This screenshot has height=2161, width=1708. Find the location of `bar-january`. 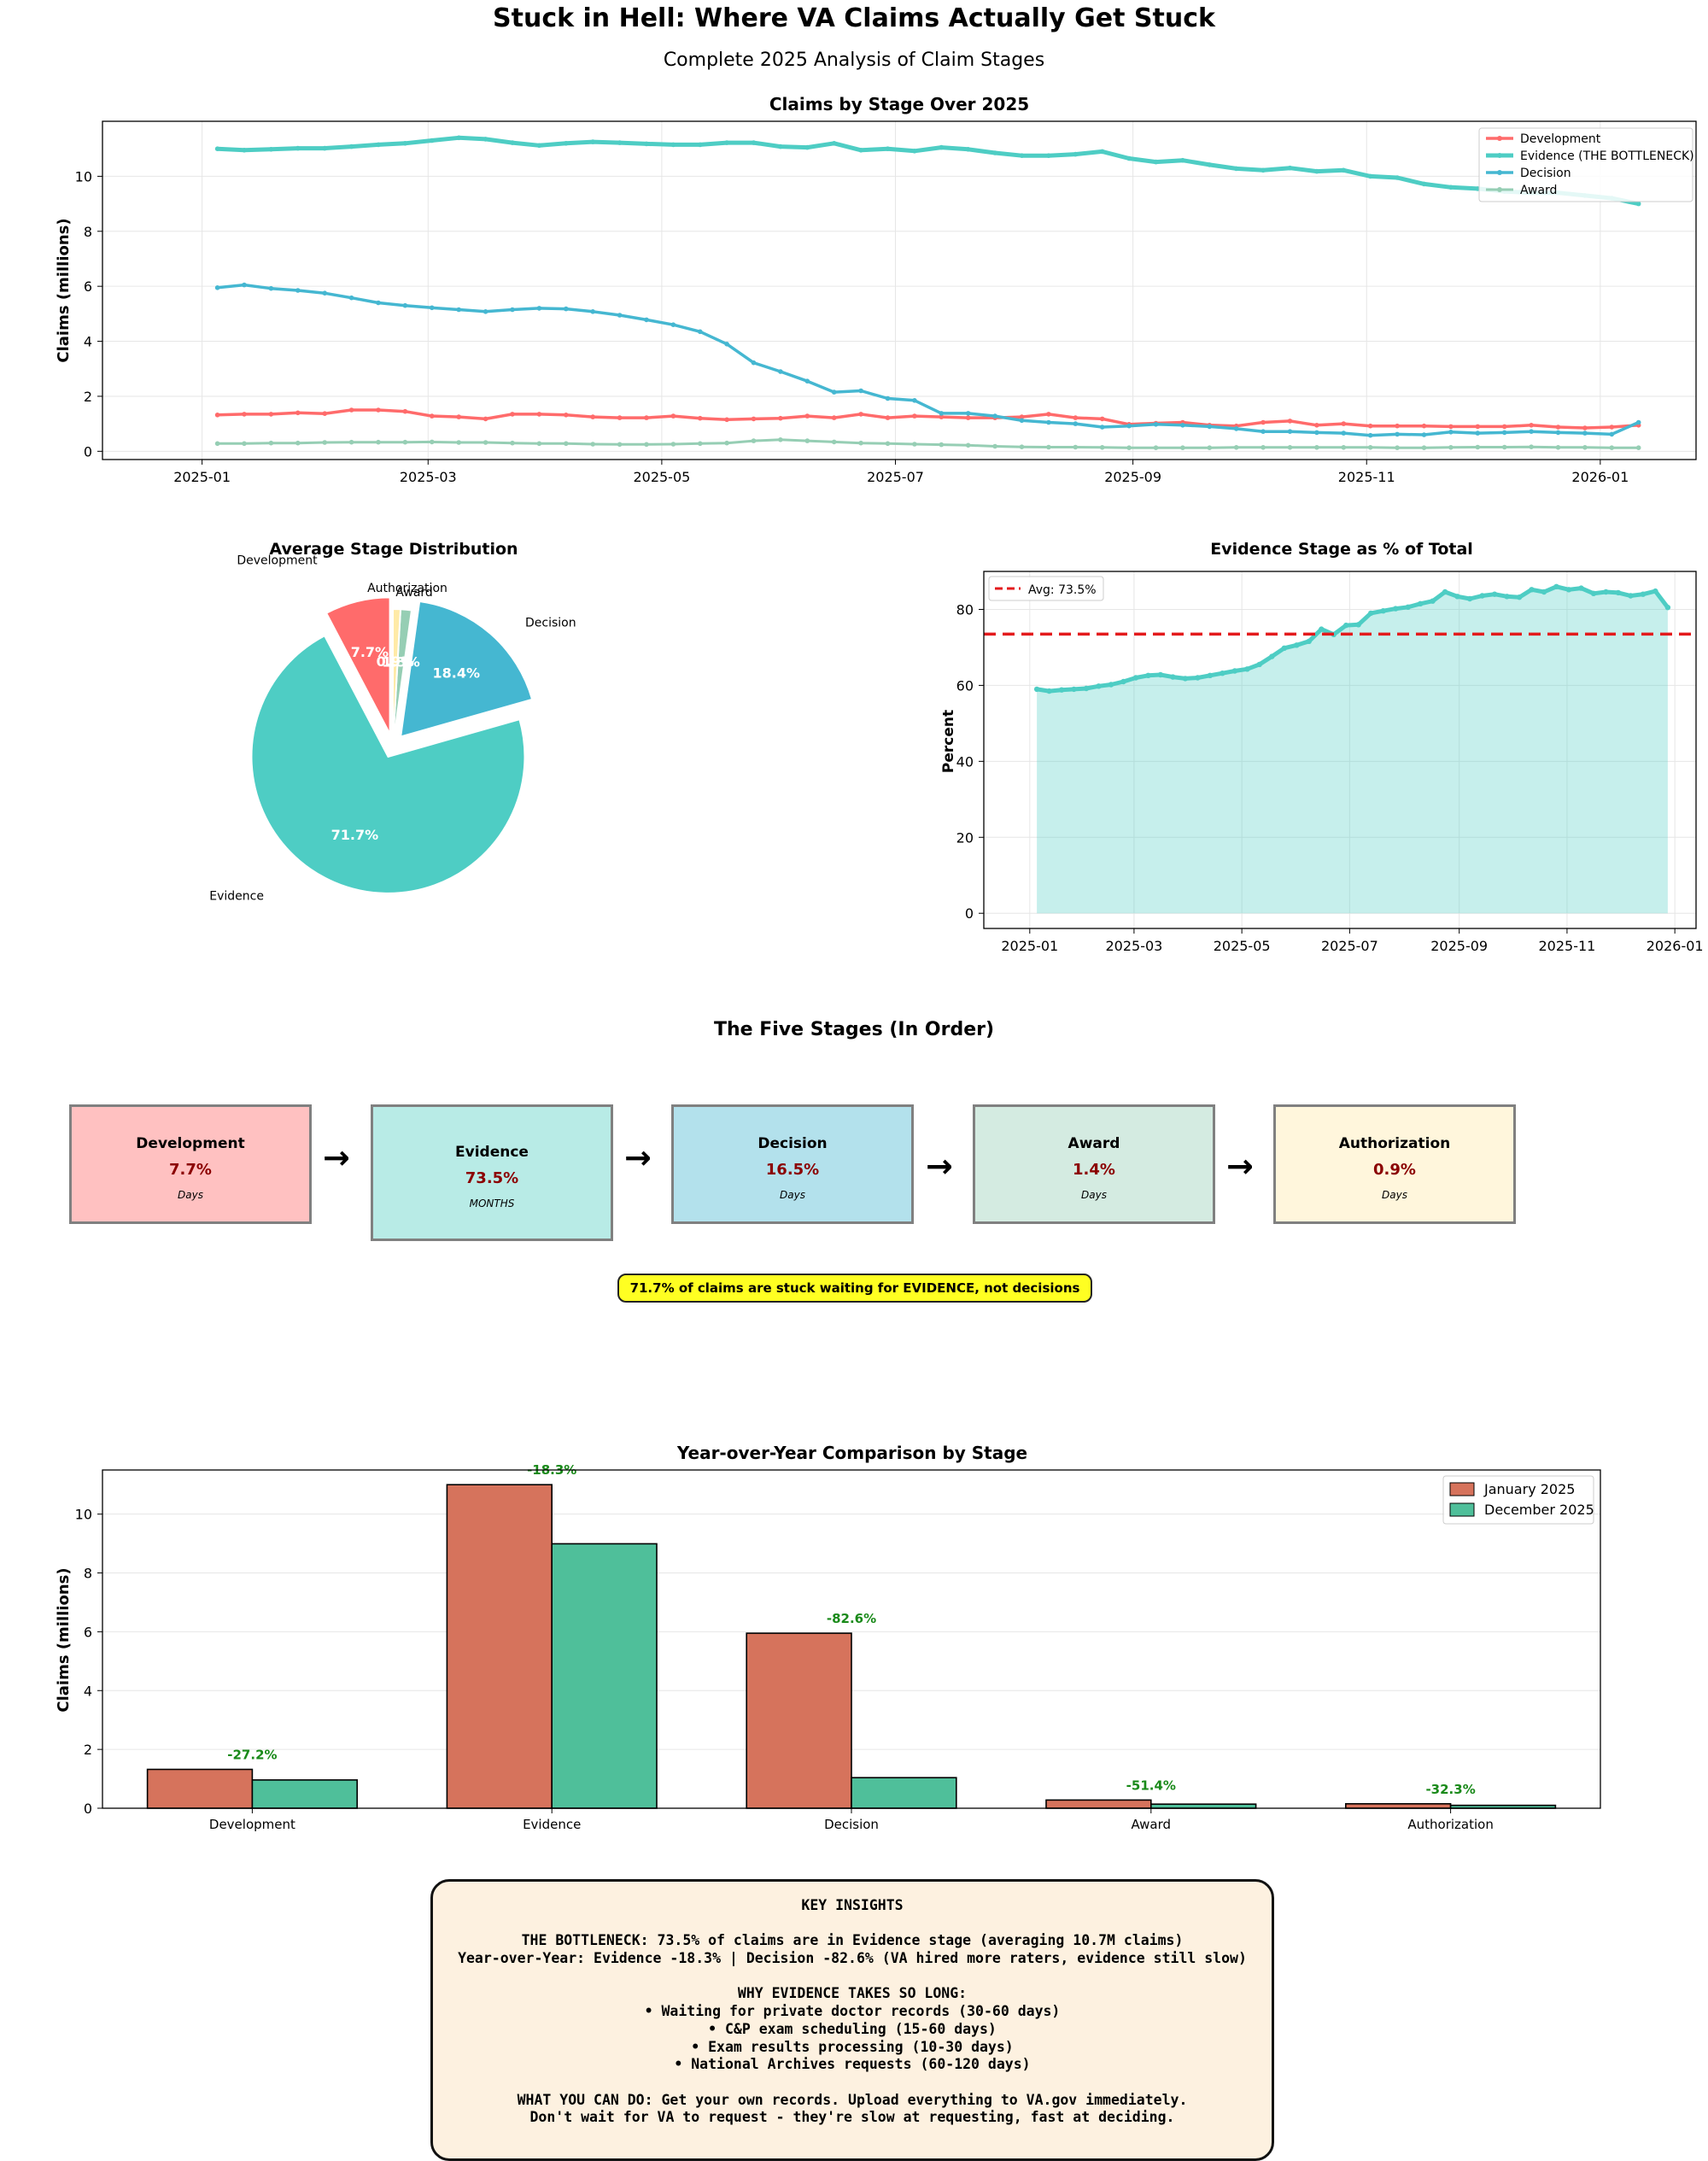

bar-january is located at coordinates (1098, 1804).